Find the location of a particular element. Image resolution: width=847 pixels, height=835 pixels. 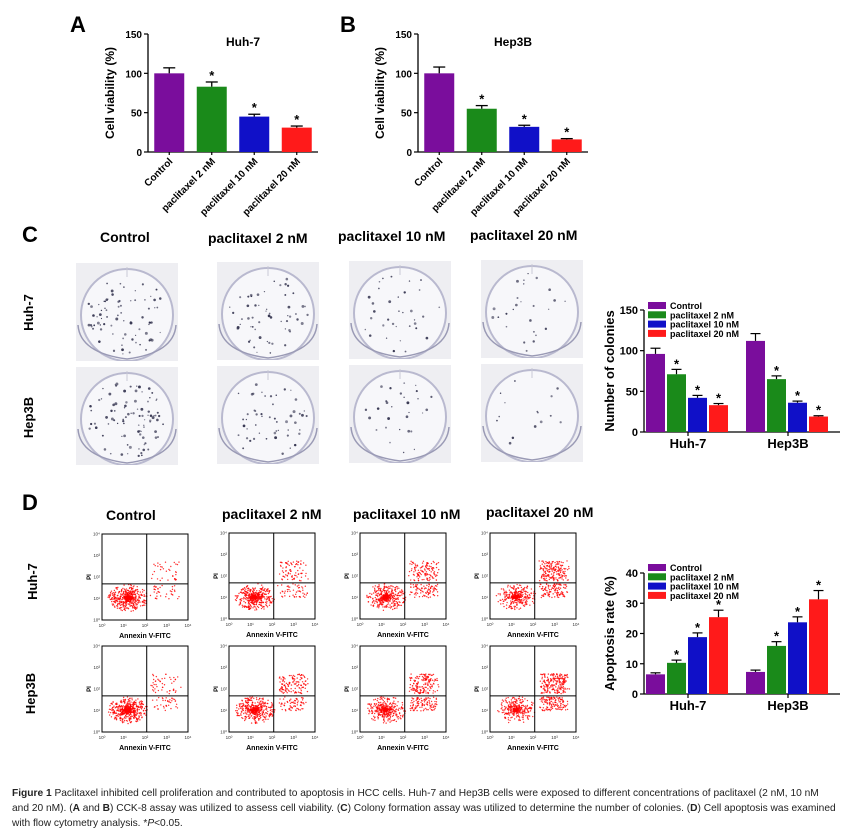

y-tick-label: 100 is located at coordinates (133, 74).